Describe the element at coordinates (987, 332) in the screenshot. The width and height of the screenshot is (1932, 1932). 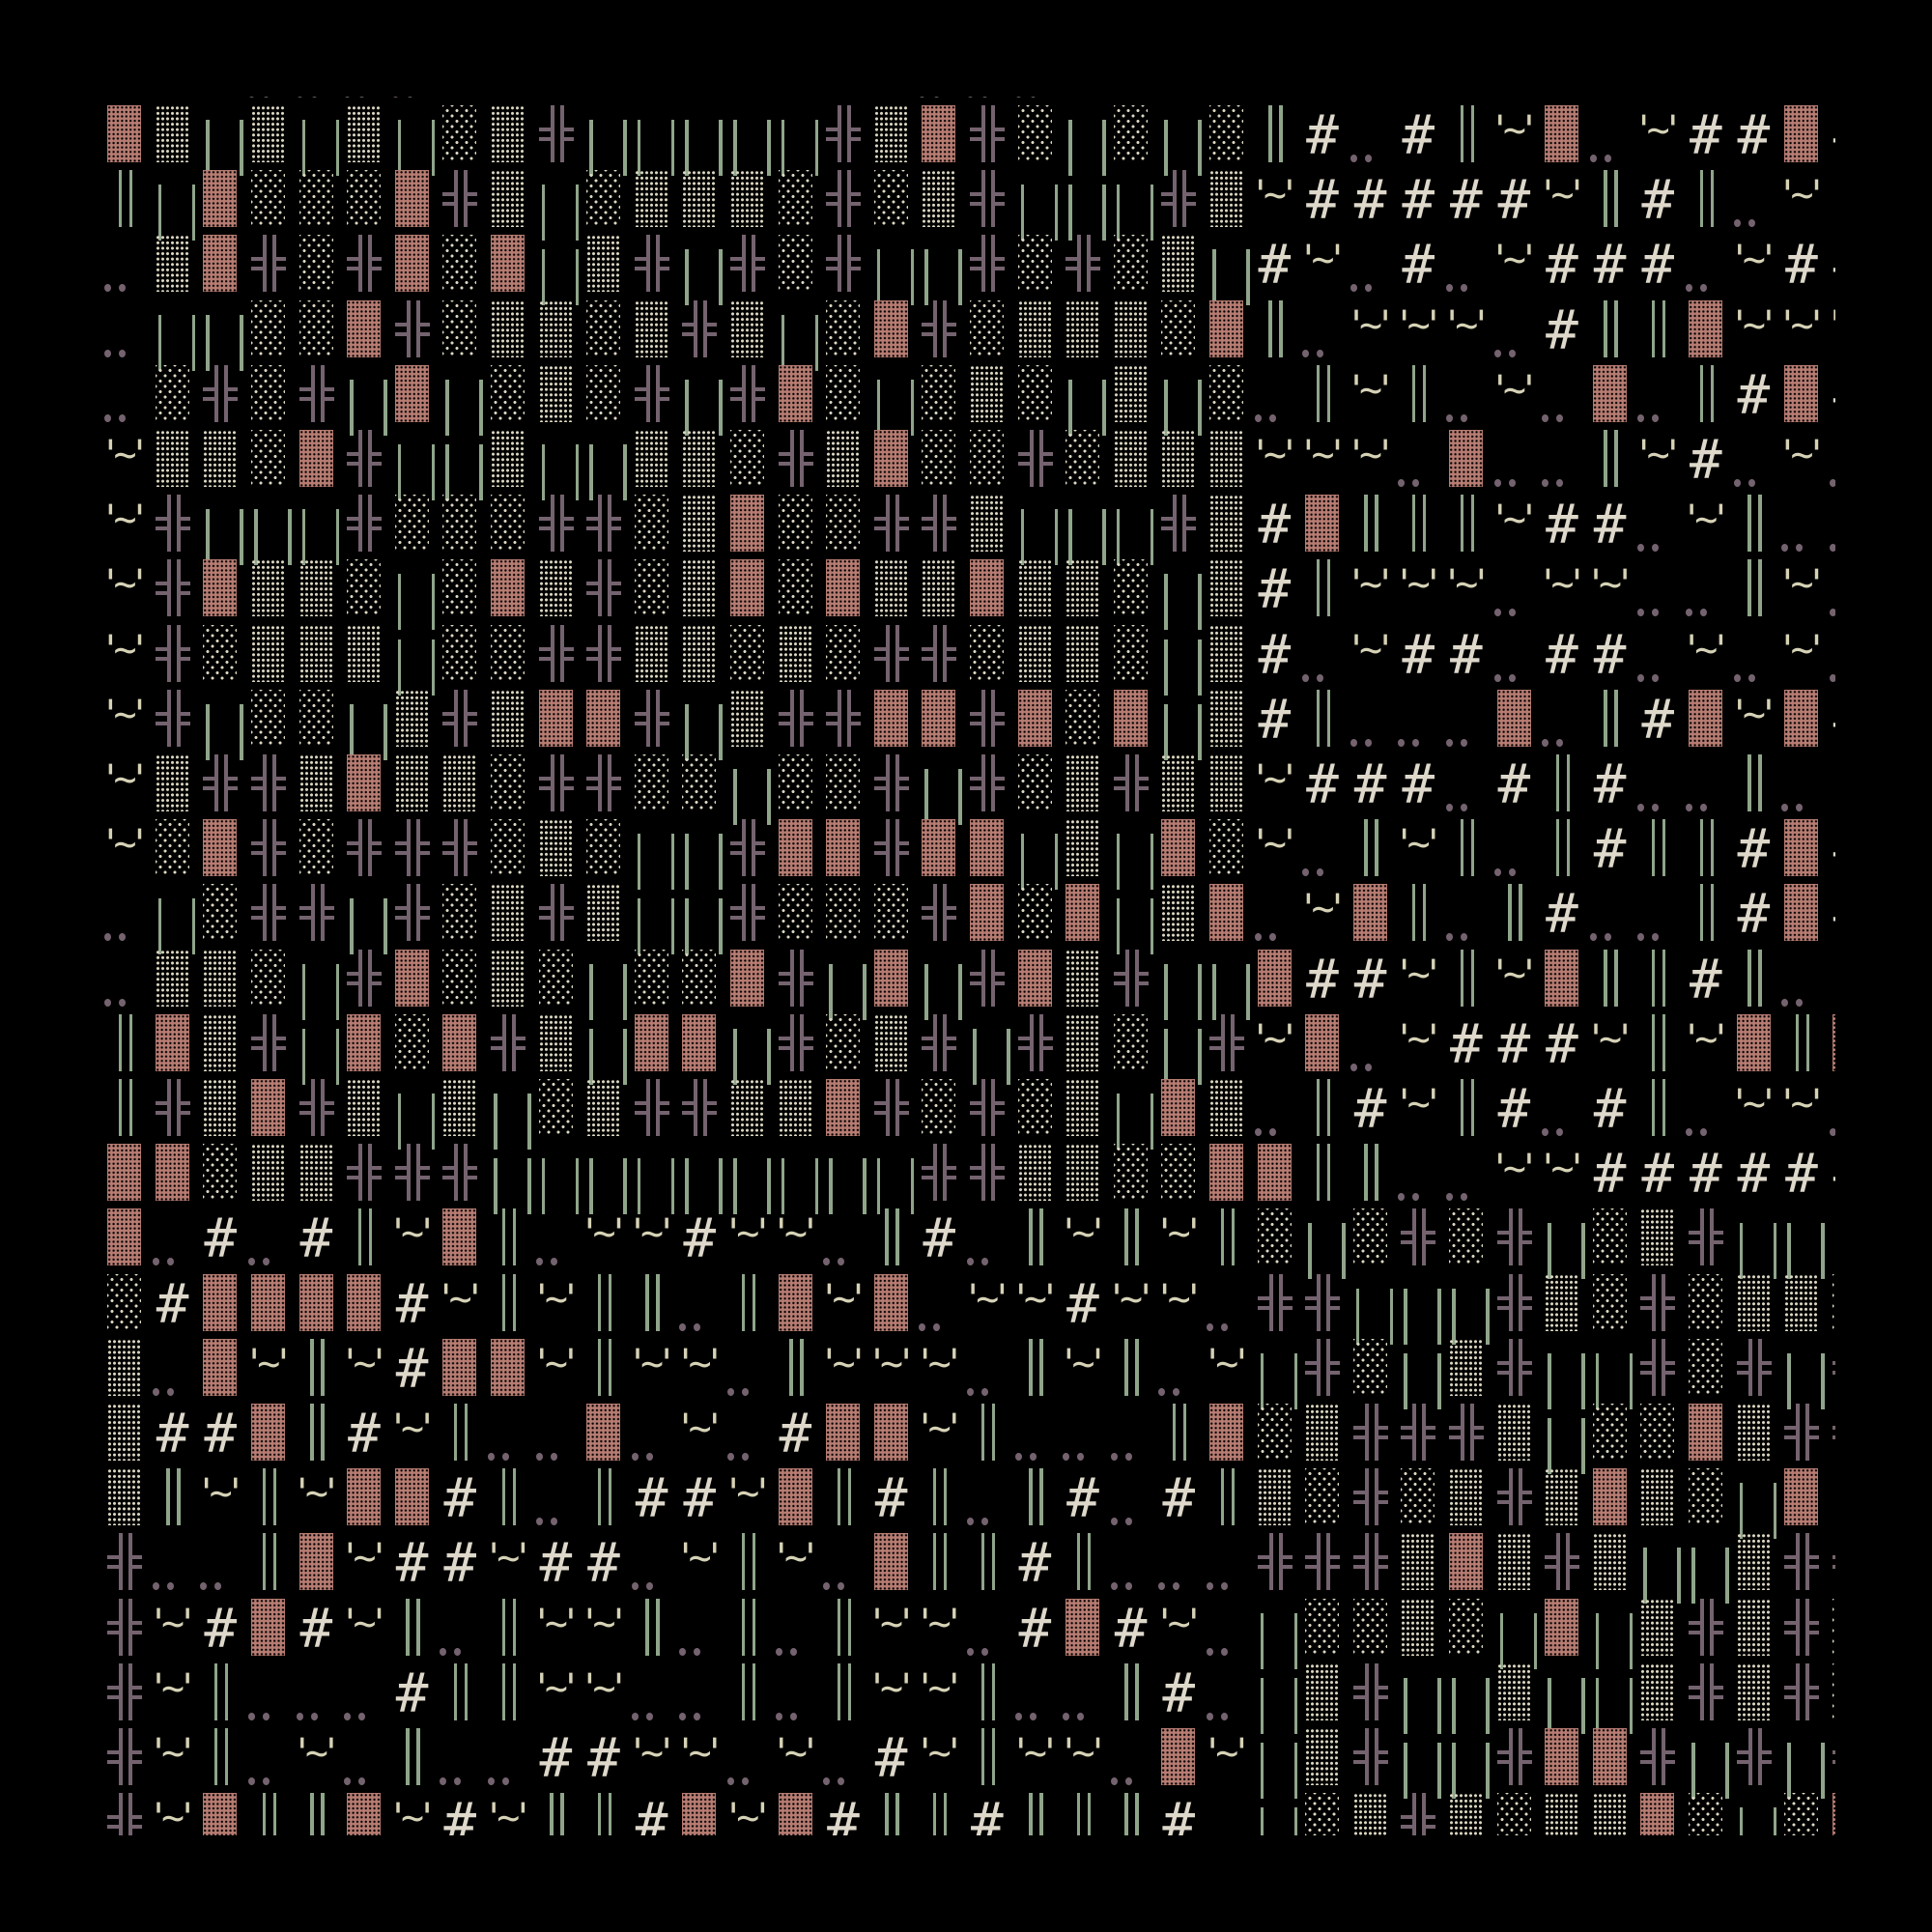
I see `light-shade-block-glyph` at that location.